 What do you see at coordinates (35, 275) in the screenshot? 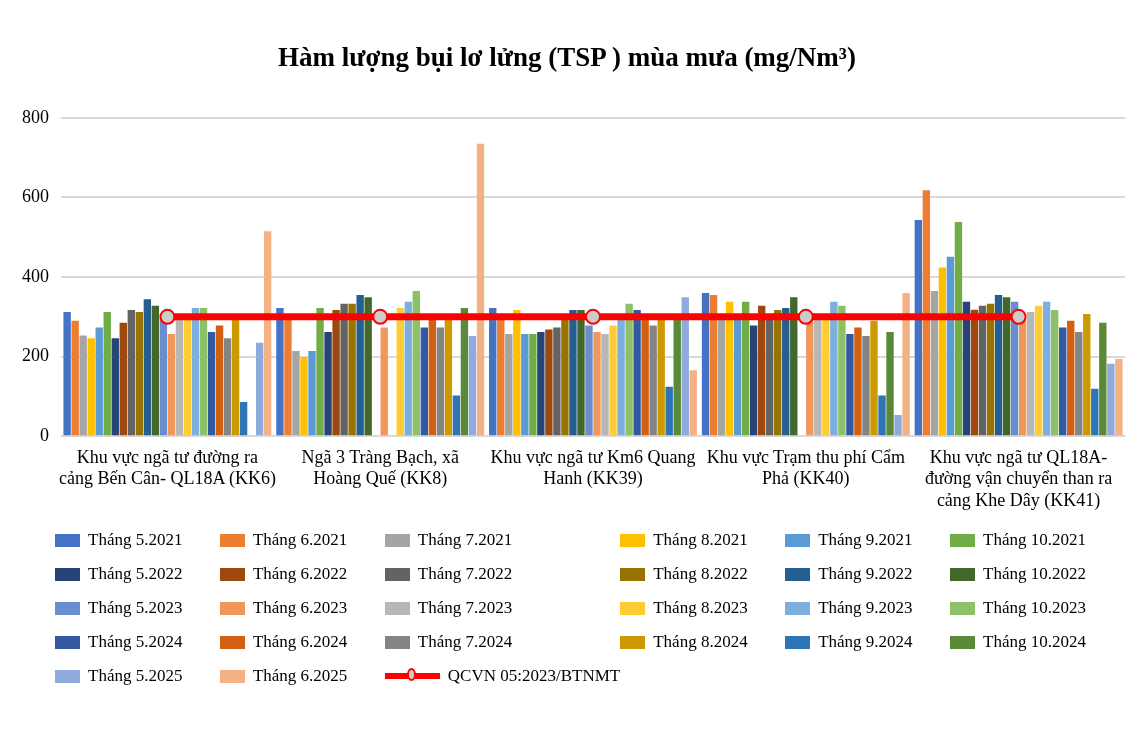
I see `y-tick-label: 400` at bounding box center [35, 275].